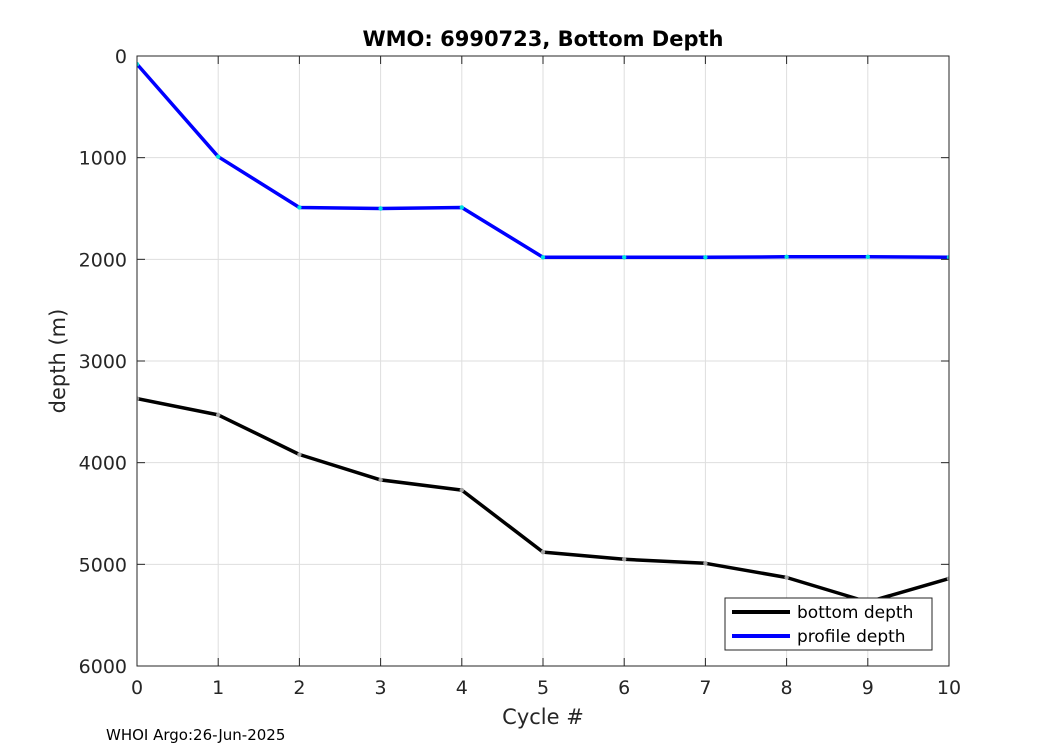  What do you see at coordinates (195, 735) in the screenshot?
I see `footer-credit: WHOI Argo:26-Jun-2025` at bounding box center [195, 735].